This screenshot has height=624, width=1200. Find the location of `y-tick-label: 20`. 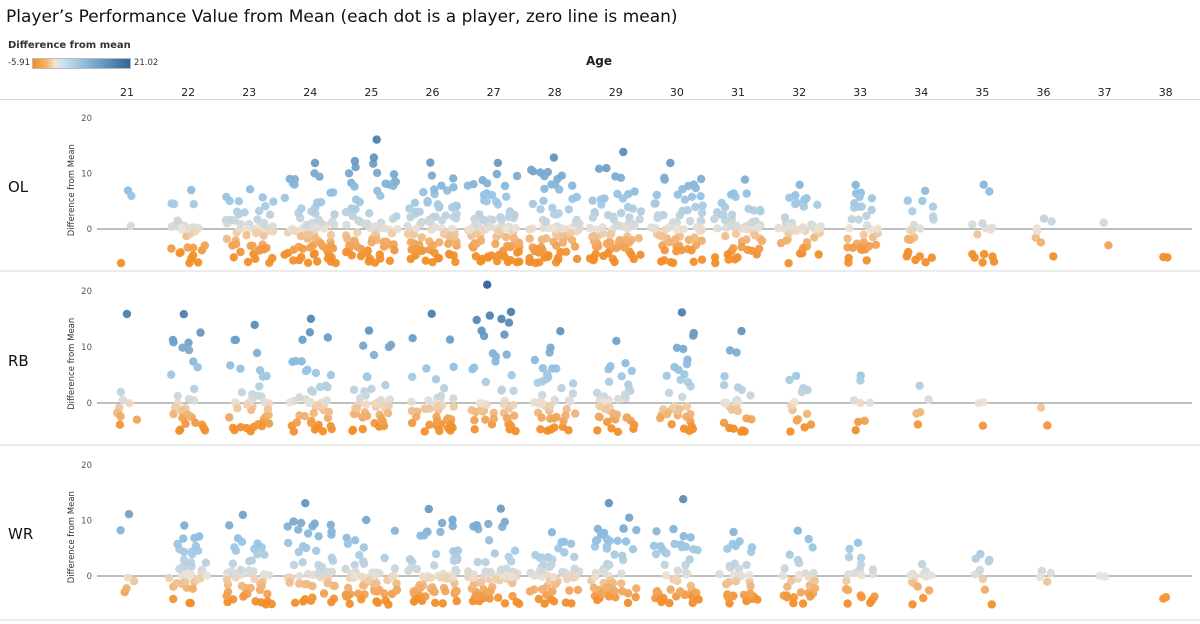

y-tick-label: 20 is located at coordinates (86, 119).